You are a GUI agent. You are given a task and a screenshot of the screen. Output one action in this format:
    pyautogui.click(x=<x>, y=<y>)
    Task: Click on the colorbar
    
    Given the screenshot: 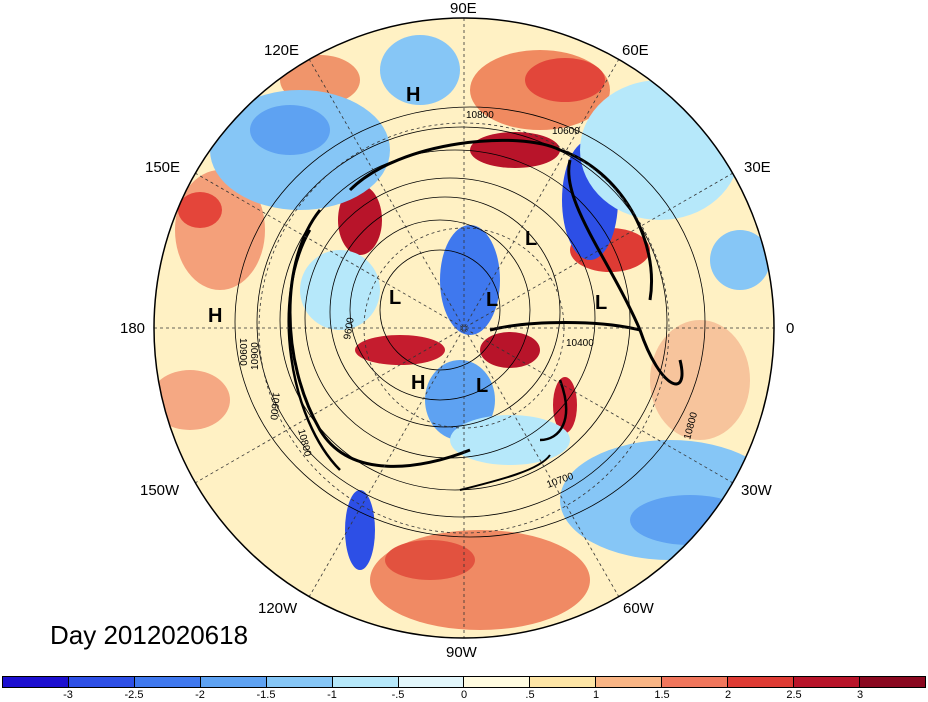 What is the action you would take?
    pyautogui.click(x=464, y=682)
    